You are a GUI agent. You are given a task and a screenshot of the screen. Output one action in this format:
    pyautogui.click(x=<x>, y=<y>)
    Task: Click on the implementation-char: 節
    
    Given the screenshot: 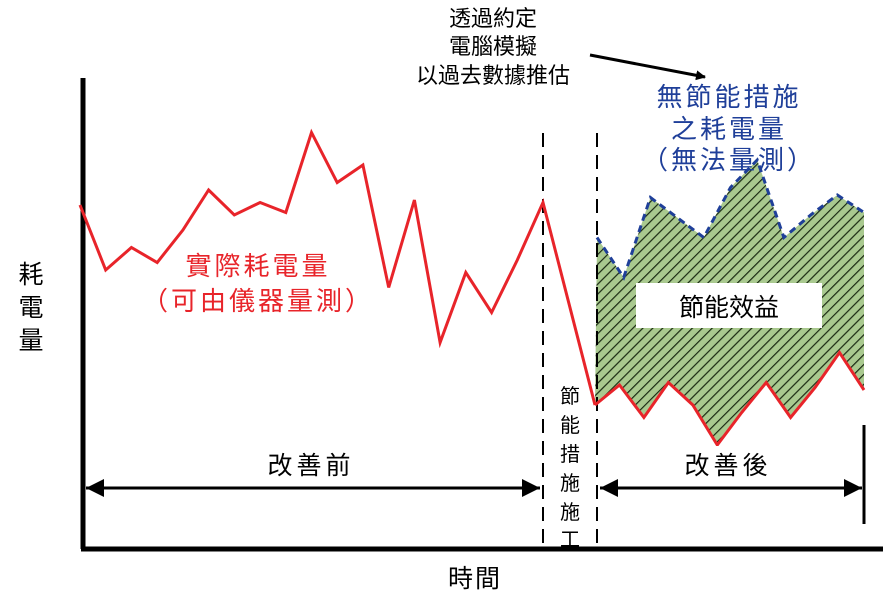 What is the action you would take?
    pyautogui.click(x=570, y=396)
    